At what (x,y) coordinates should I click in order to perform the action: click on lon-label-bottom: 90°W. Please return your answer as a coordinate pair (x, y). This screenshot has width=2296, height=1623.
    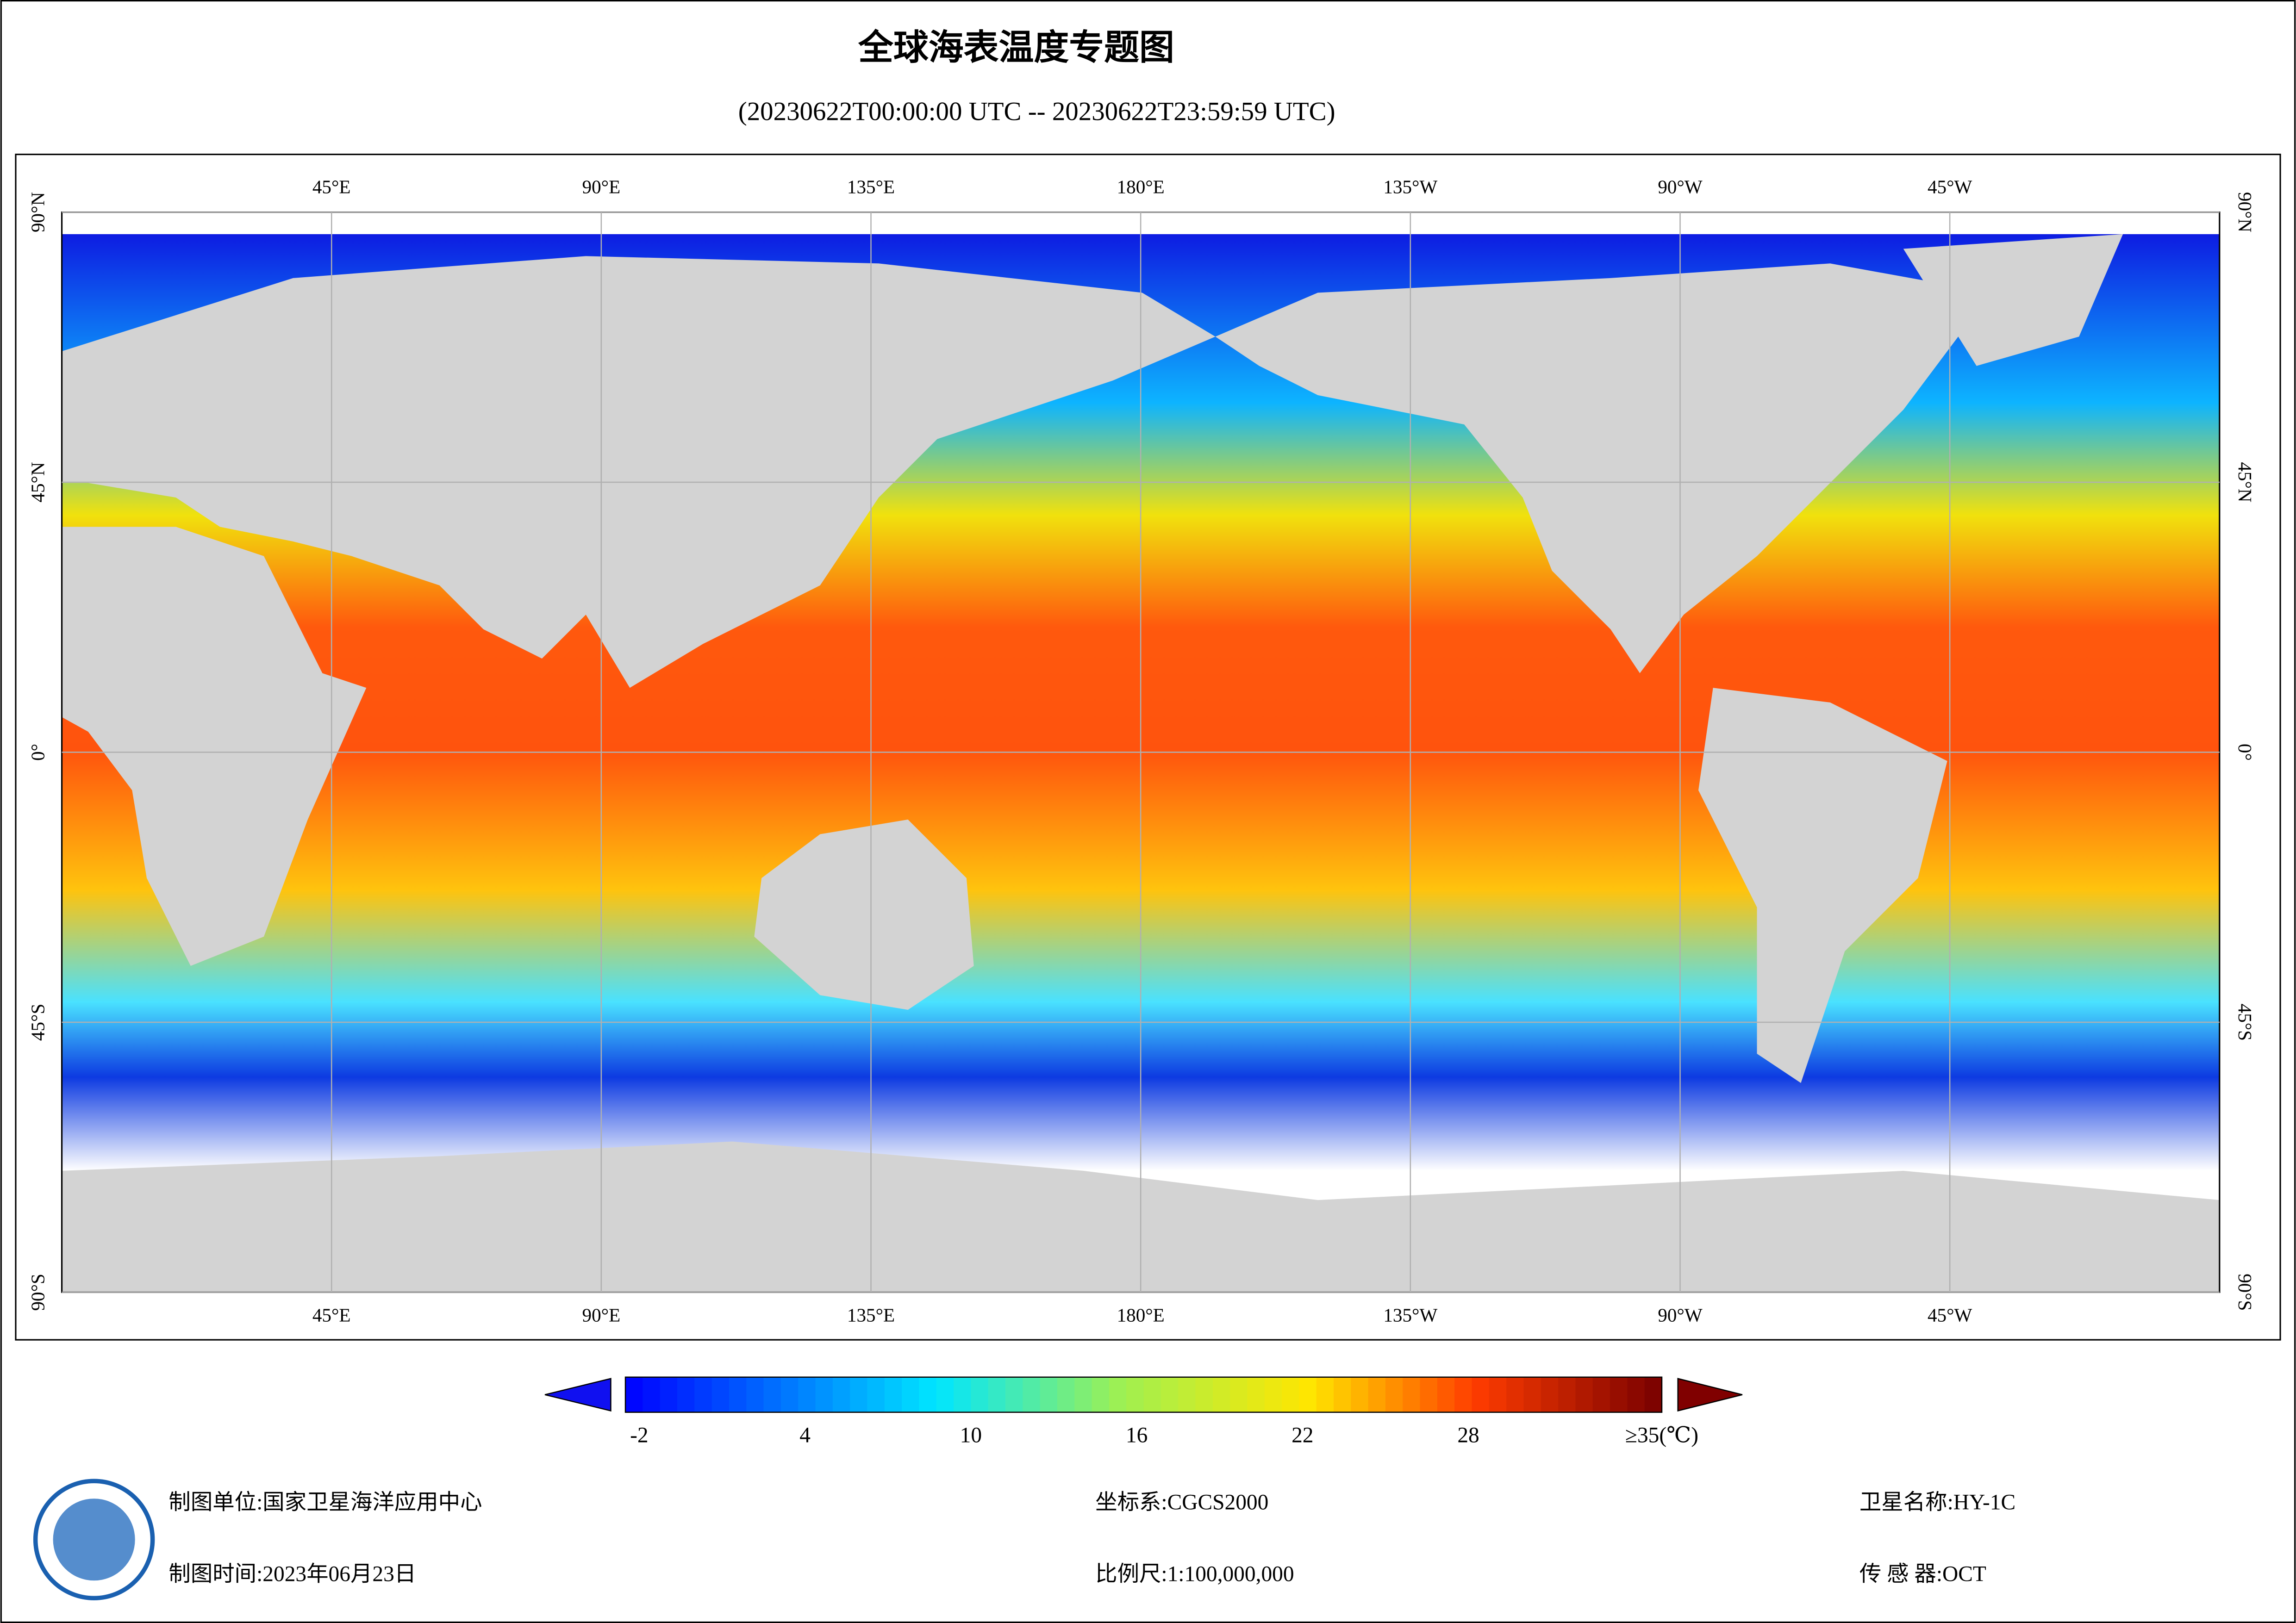
    Looking at the image, I should click on (1680, 1315).